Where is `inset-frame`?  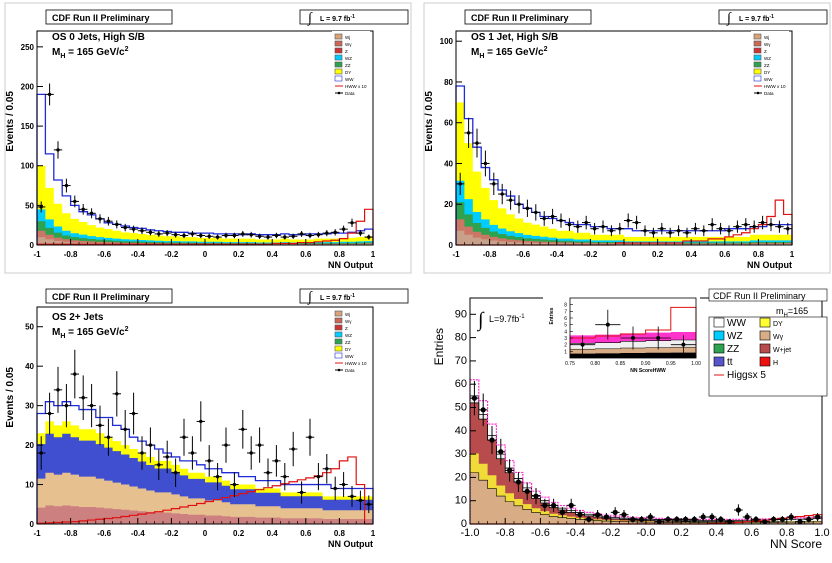 inset-frame is located at coordinates (633, 328).